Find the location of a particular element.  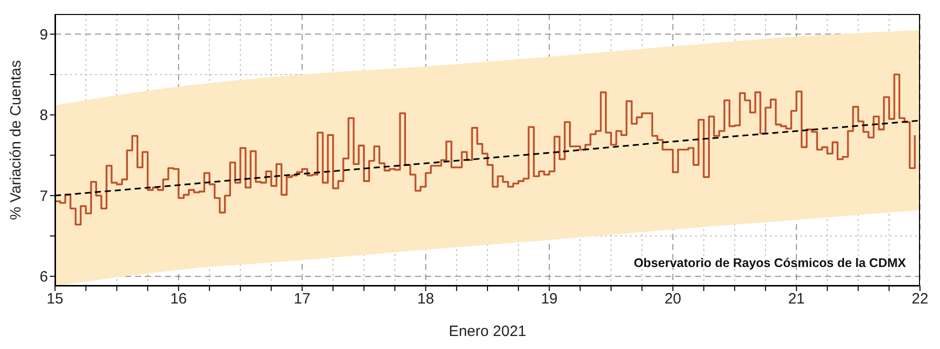

y-tick-label: 8 is located at coordinates (44, 115).